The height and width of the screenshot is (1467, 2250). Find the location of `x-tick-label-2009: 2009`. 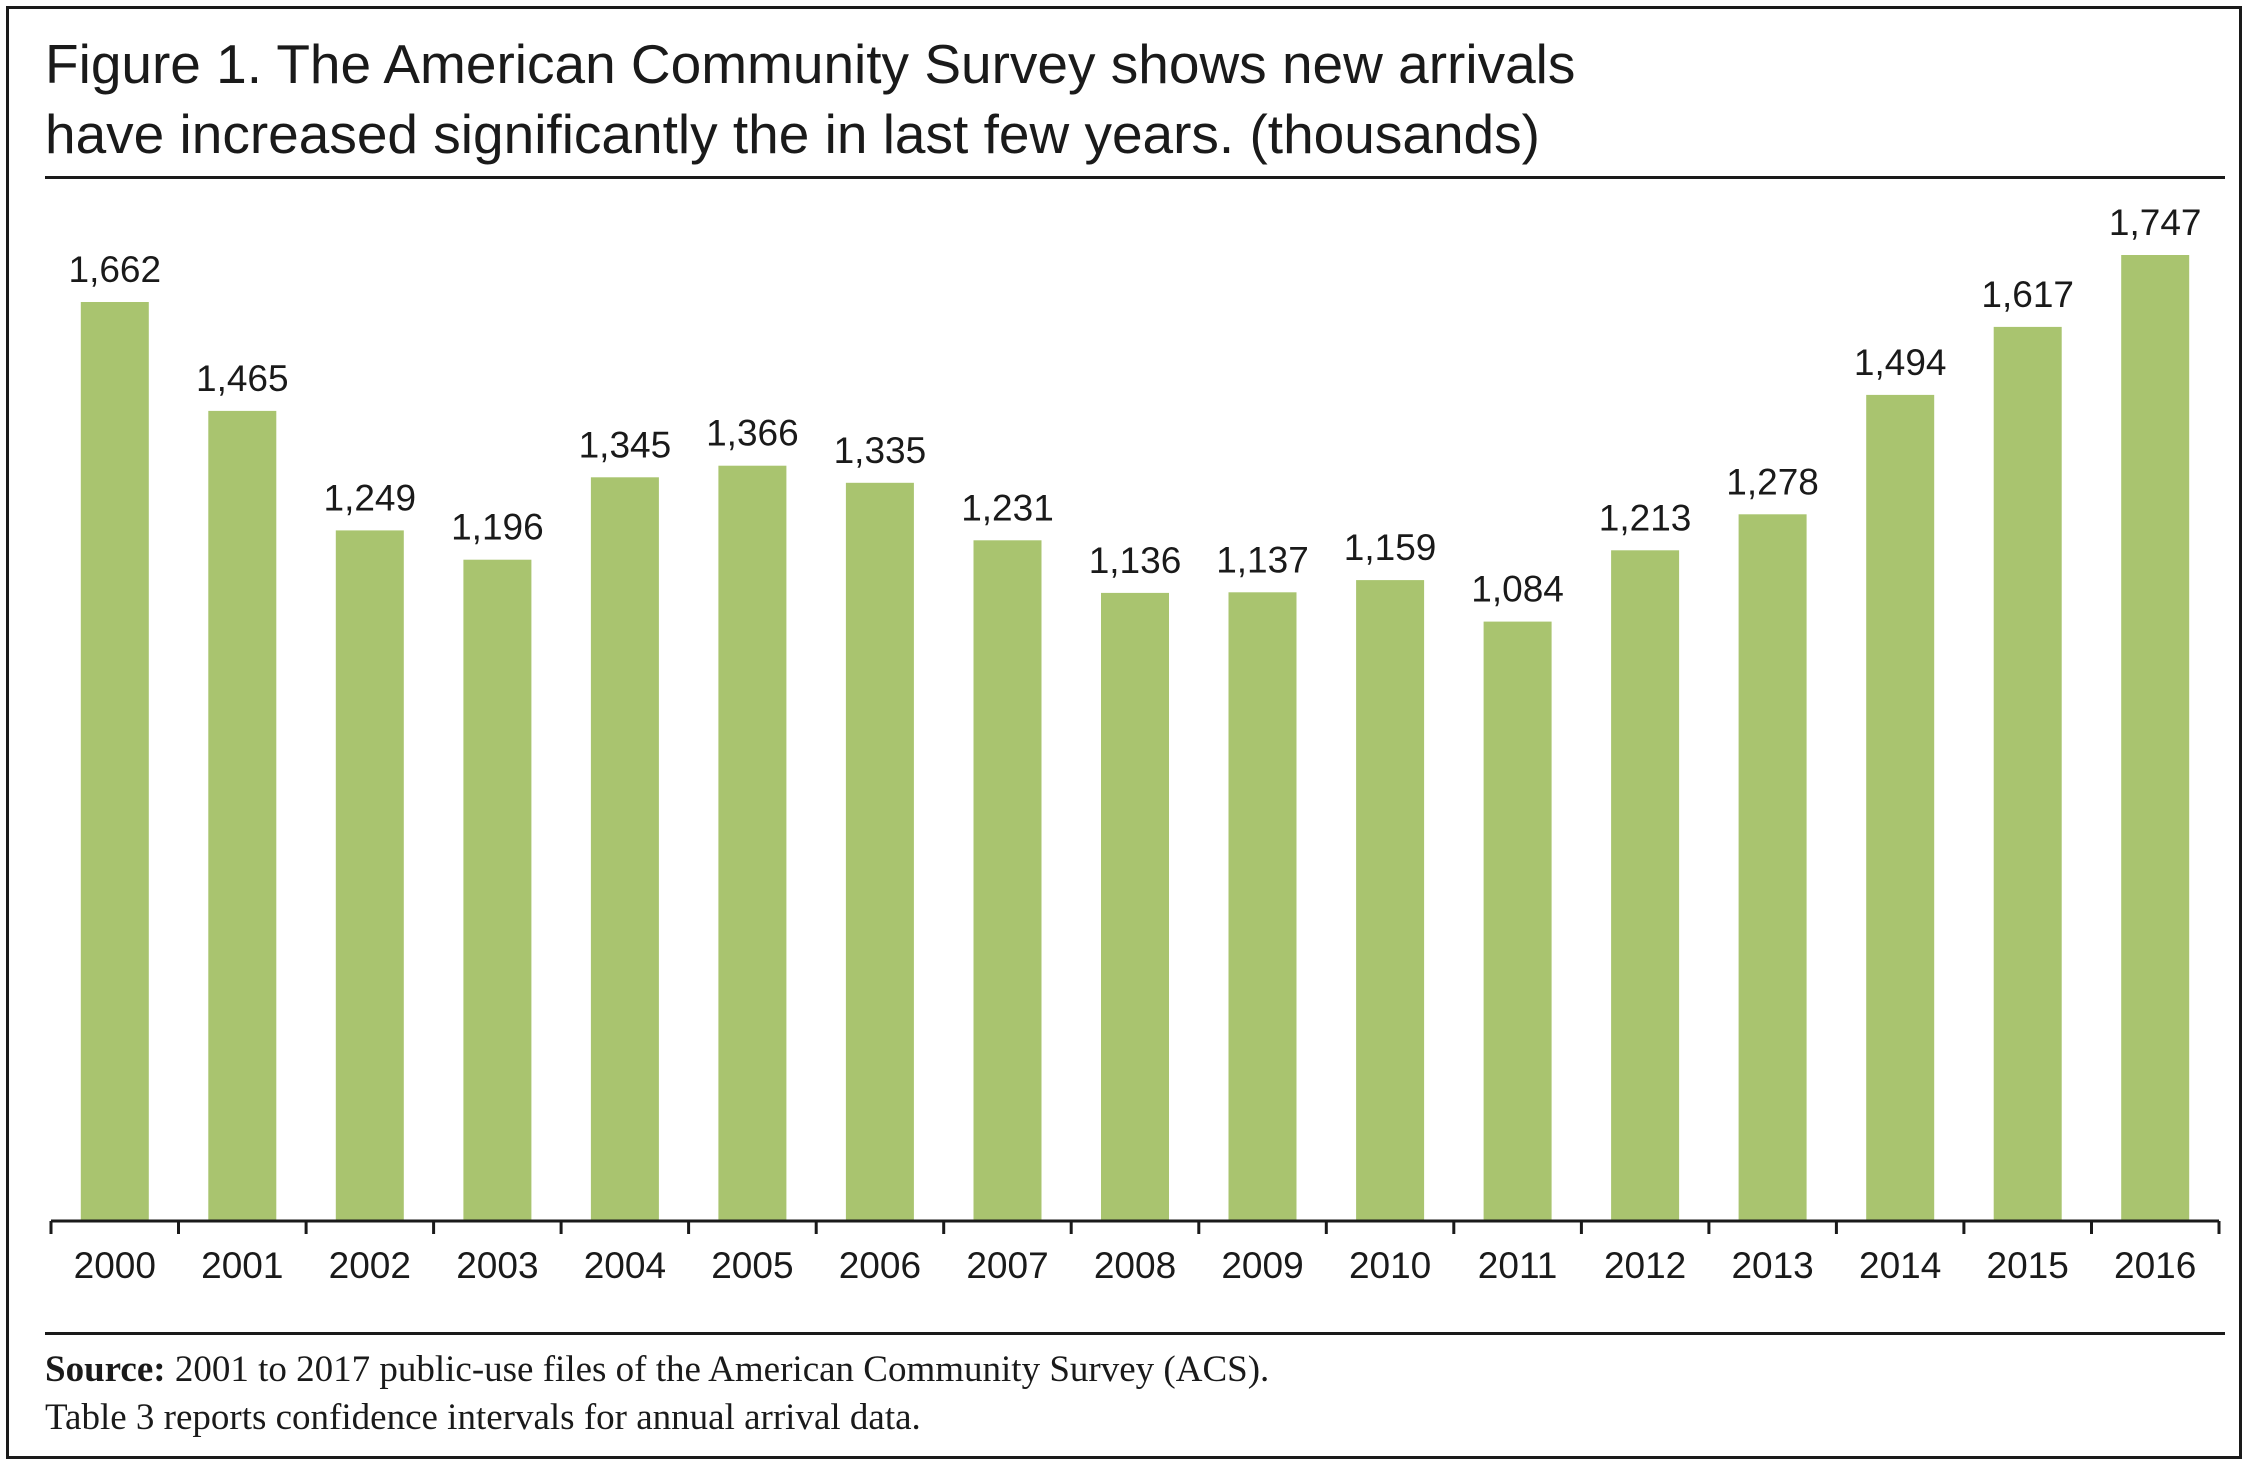

x-tick-label-2009: 2009 is located at coordinates (1262, 1265).